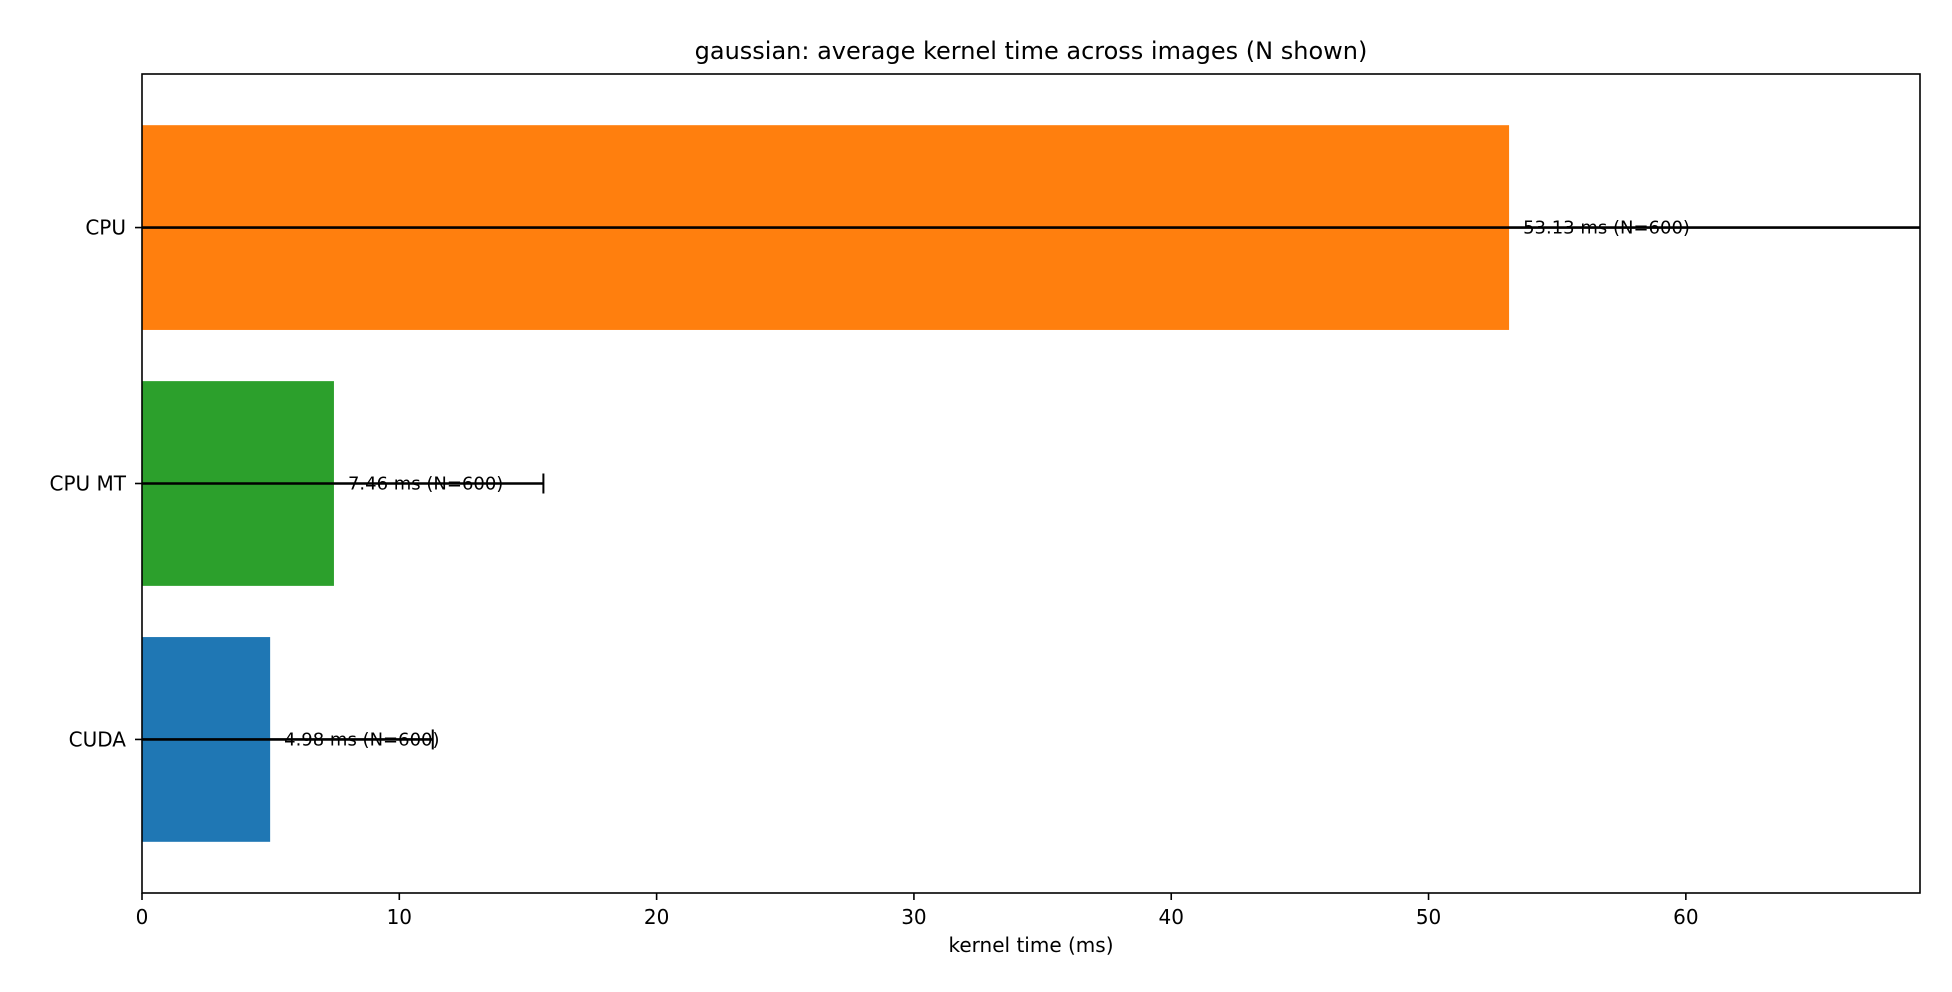 The width and height of the screenshot is (1952, 992). I want to click on x-tick-label: 0, so click(142, 917).